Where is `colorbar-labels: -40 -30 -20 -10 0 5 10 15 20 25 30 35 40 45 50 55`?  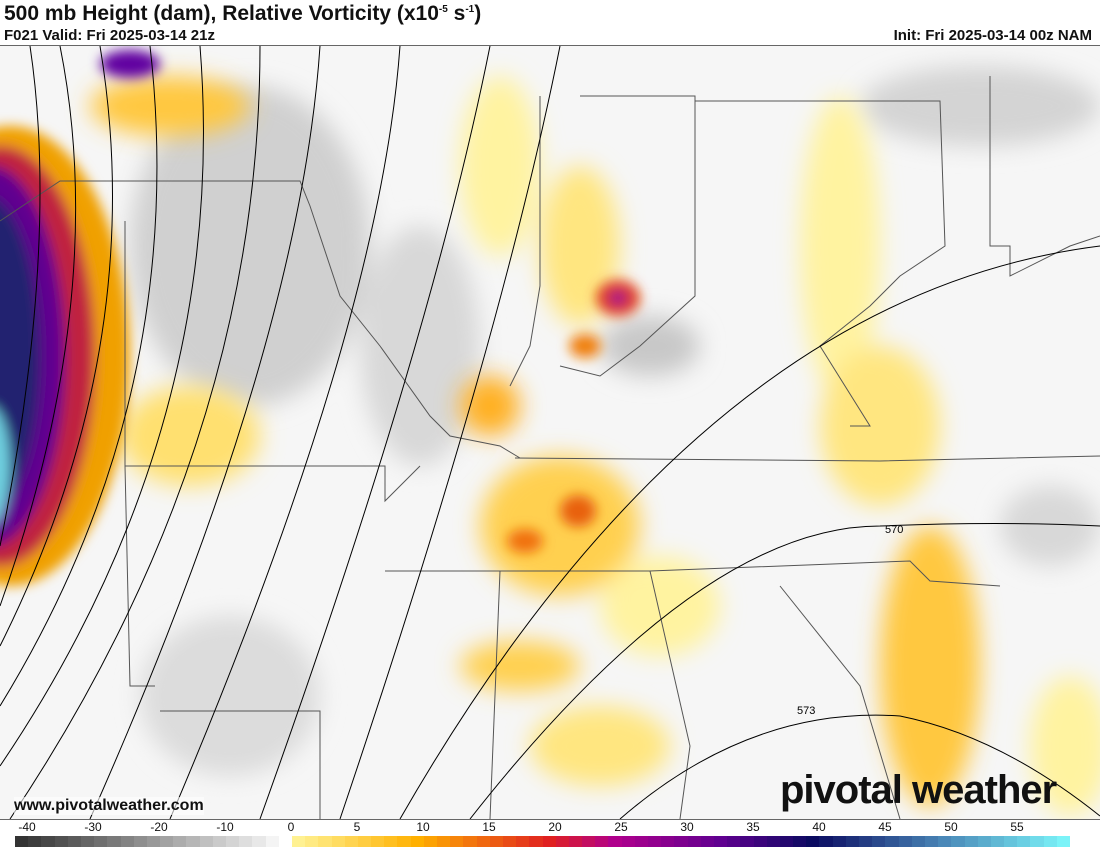 colorbar-labels: -40 -30 -20 -10 0 5 10 15 20 25 30 35 40 45 50 55 is located at coordinates (550, 827).